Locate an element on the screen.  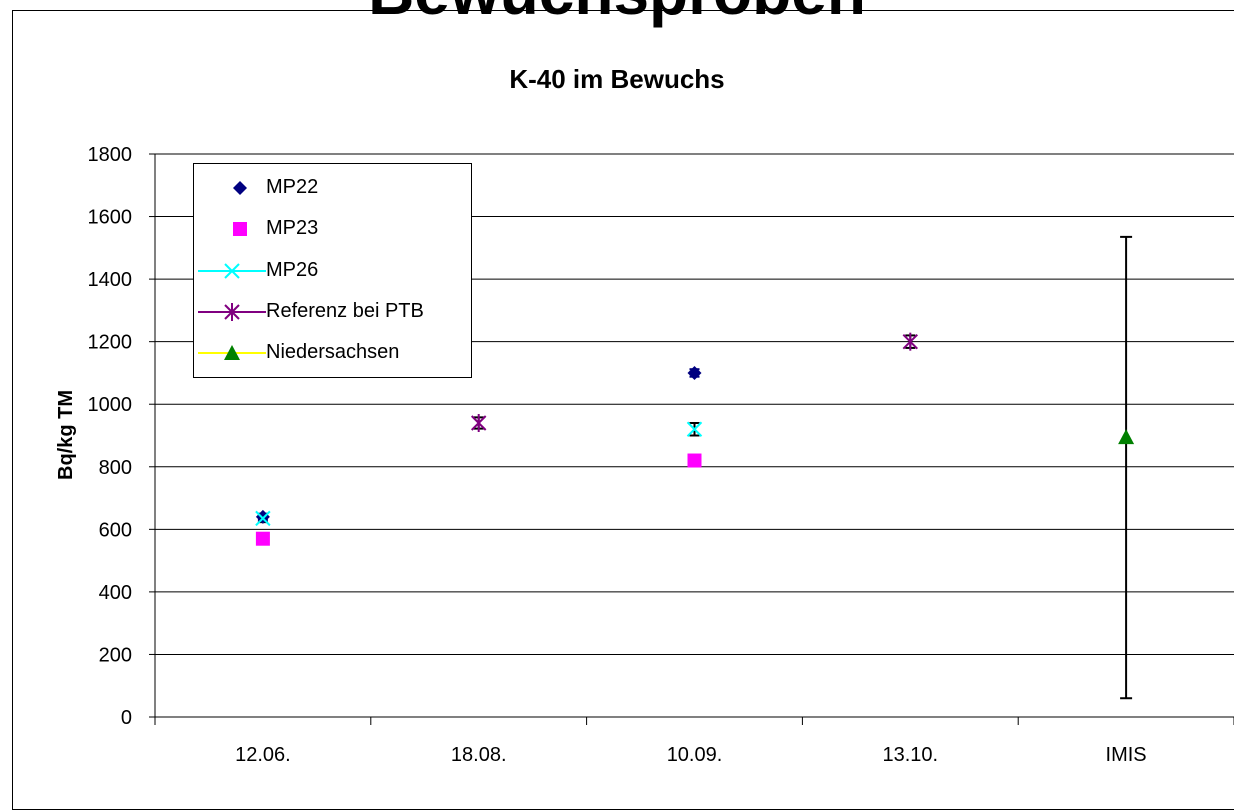
y-tick-label: 1000 is located at coordinates (110, 405).